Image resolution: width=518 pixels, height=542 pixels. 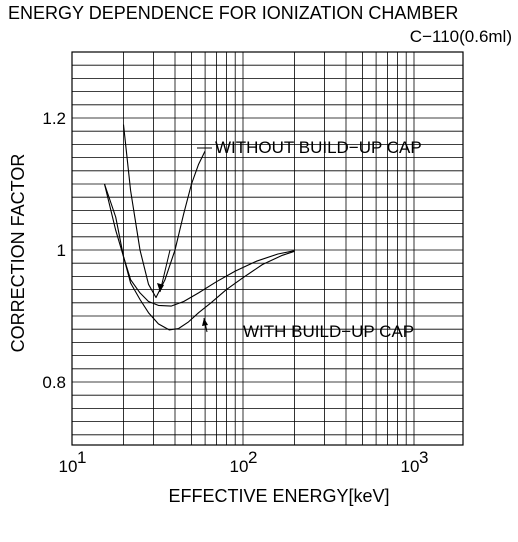 I want to click on x-axis-label: EFFECTIVE ENERGY[keV], so click(x=278, y=496).